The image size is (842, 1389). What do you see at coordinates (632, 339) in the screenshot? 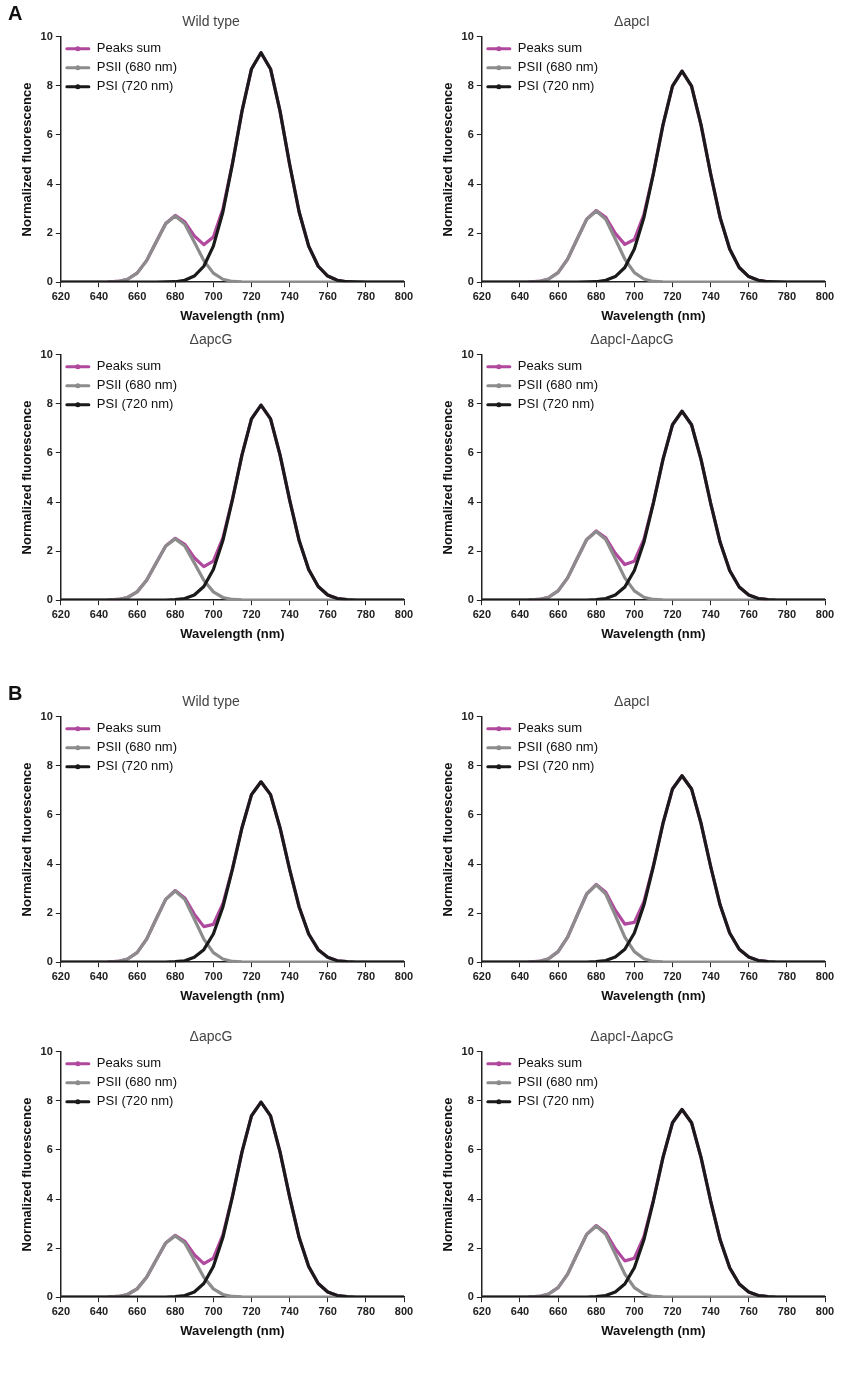
I see `chart-title: ΔapcI-ΔapcG` at bounding box center [632, 339].